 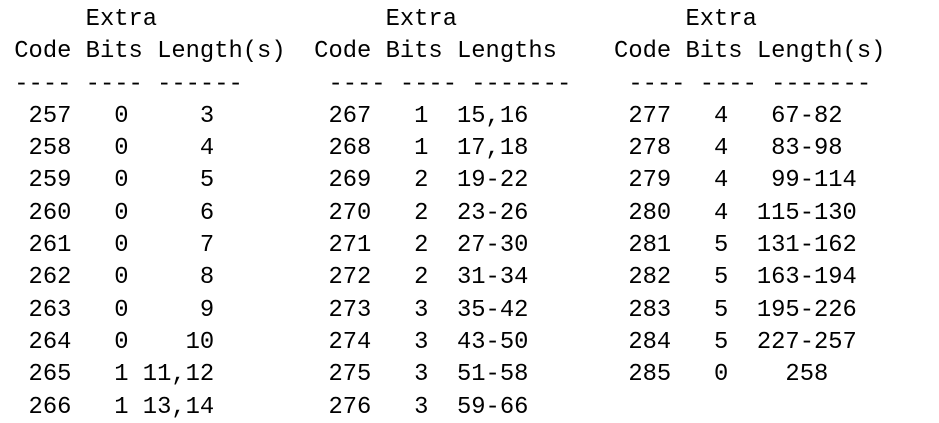 What do you see at coordinates (428, 342) in the screenshot?
I see `code-row-line: 264 0 10 274 3 43-50 284 5 227-257` at bounding box center [428, 342].